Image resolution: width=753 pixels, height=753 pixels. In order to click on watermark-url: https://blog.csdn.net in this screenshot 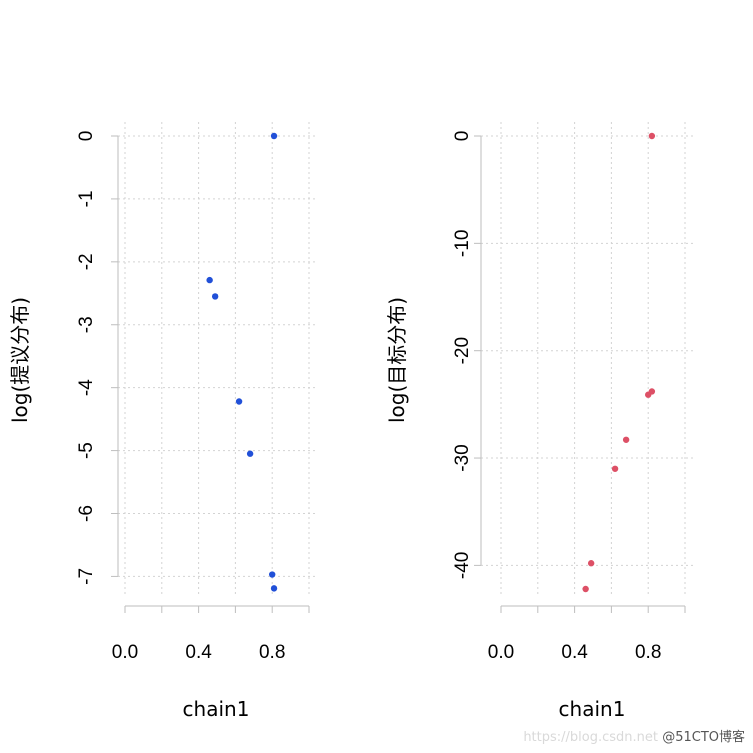, I will do `click(590, 737)`.